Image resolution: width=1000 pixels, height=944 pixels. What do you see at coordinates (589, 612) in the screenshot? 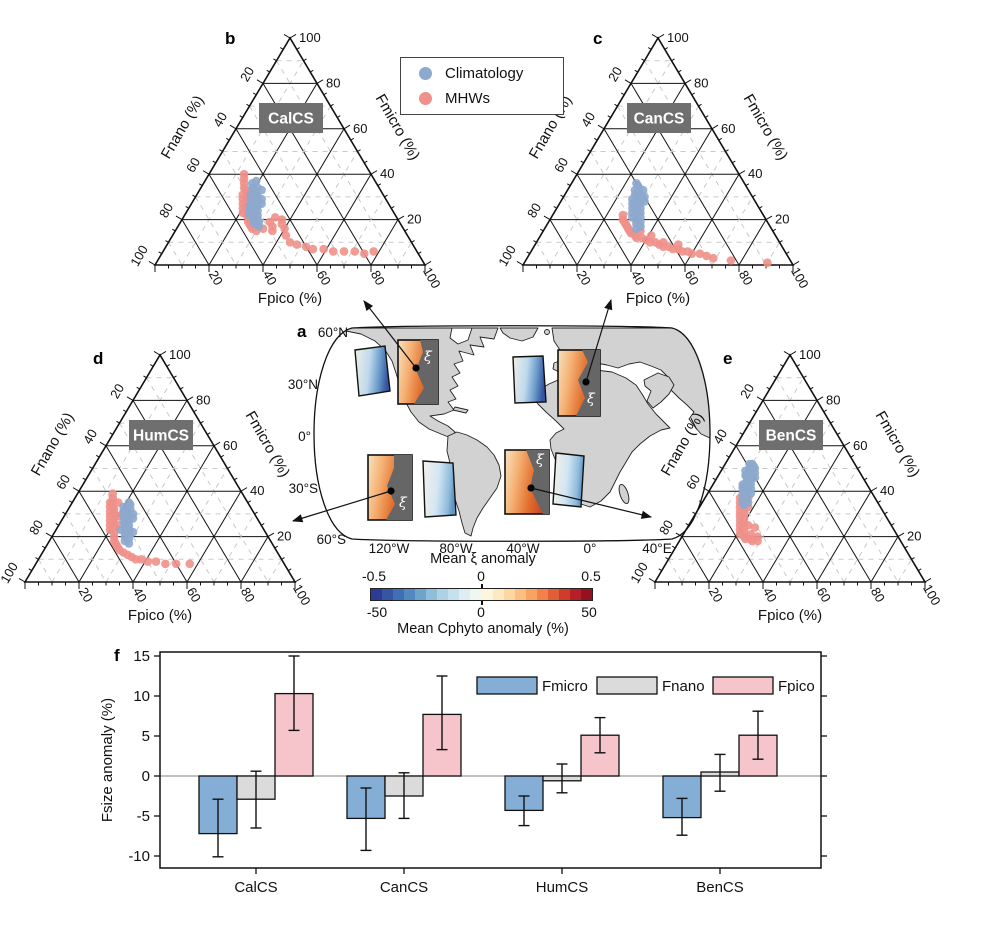
I see `colorbar-bottom-tick-max: 50` at bounding box center [589, 612].